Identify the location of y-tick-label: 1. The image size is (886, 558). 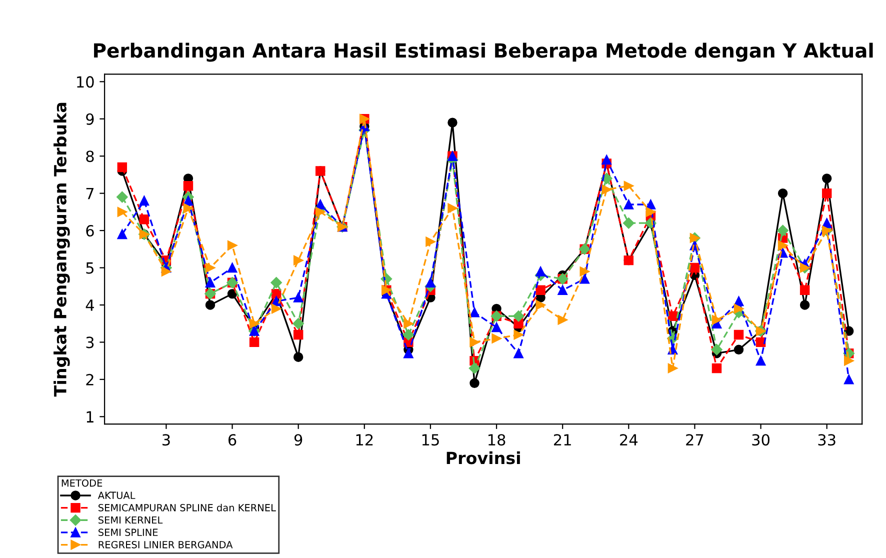
(90, 416).